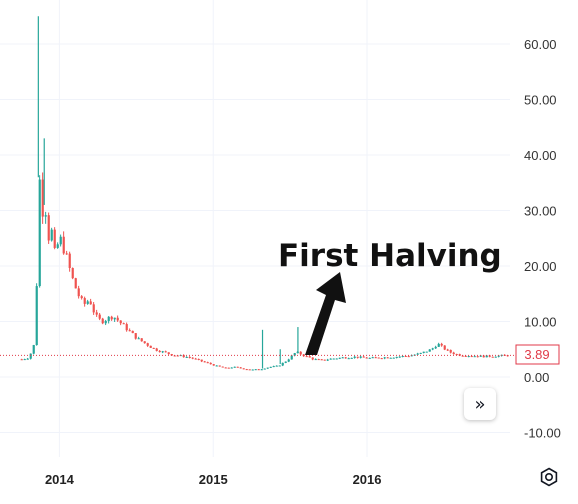 The height and width of the screenshot is (504, 578). I want to click on y-tick-label: 10.00, so click(540, 322).